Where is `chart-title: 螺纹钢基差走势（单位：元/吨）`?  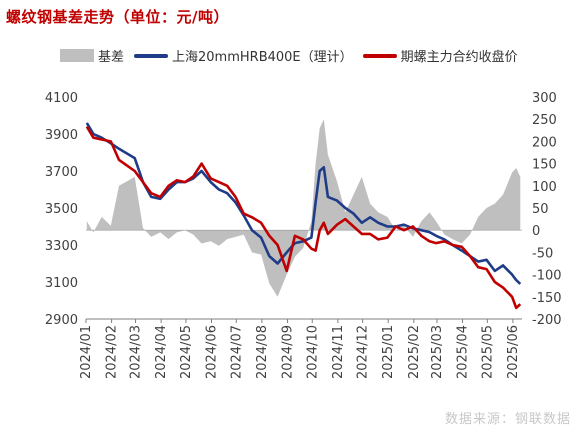 chart-title: 螺纹钢基差走势（单位：元/吨） is located at coordinates (117, 17).